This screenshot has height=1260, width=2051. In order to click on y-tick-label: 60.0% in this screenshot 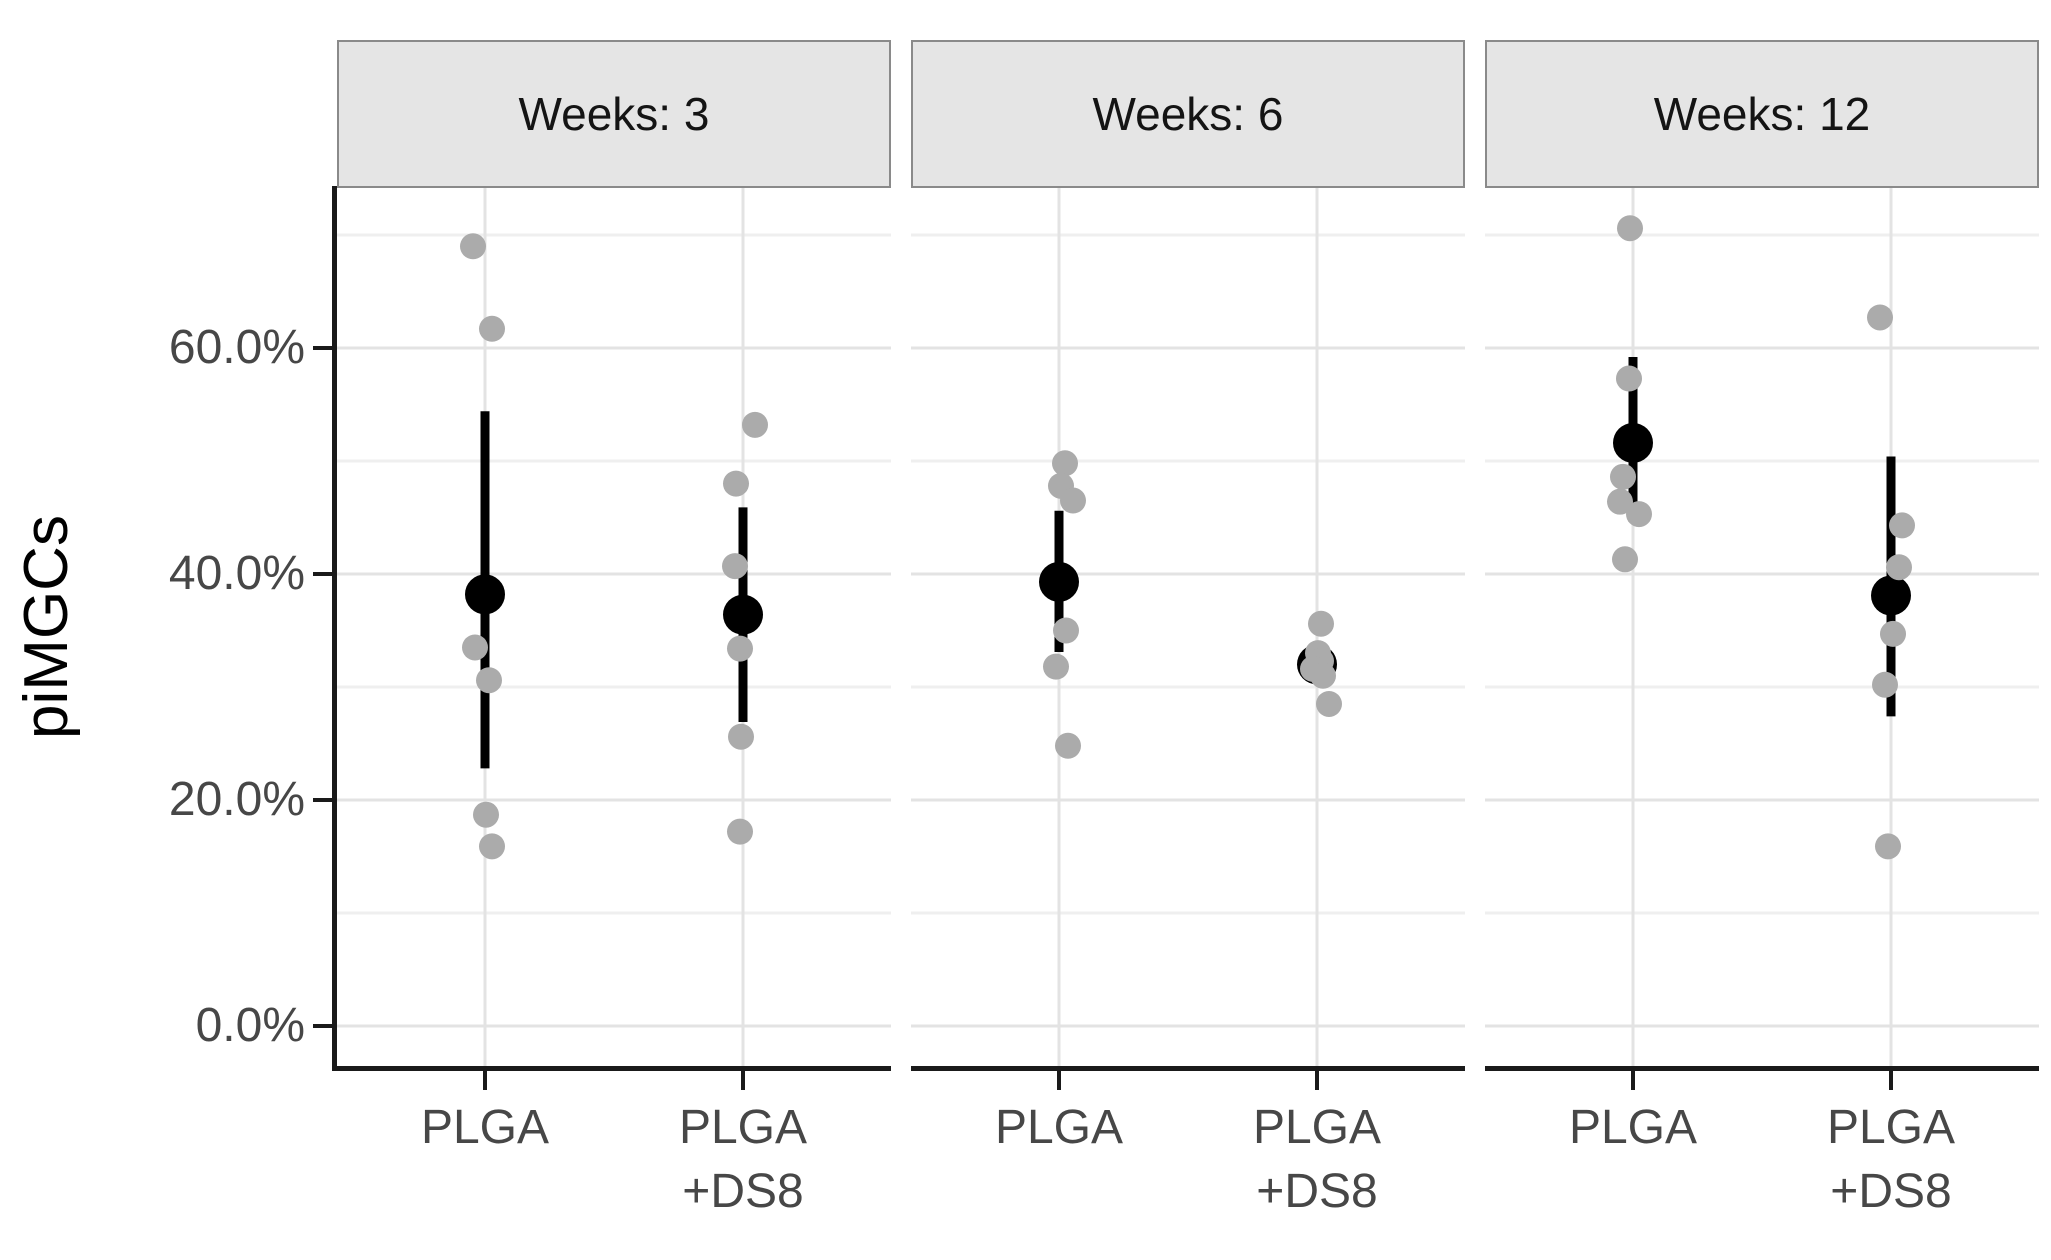, I will do `click(236, 347)`.